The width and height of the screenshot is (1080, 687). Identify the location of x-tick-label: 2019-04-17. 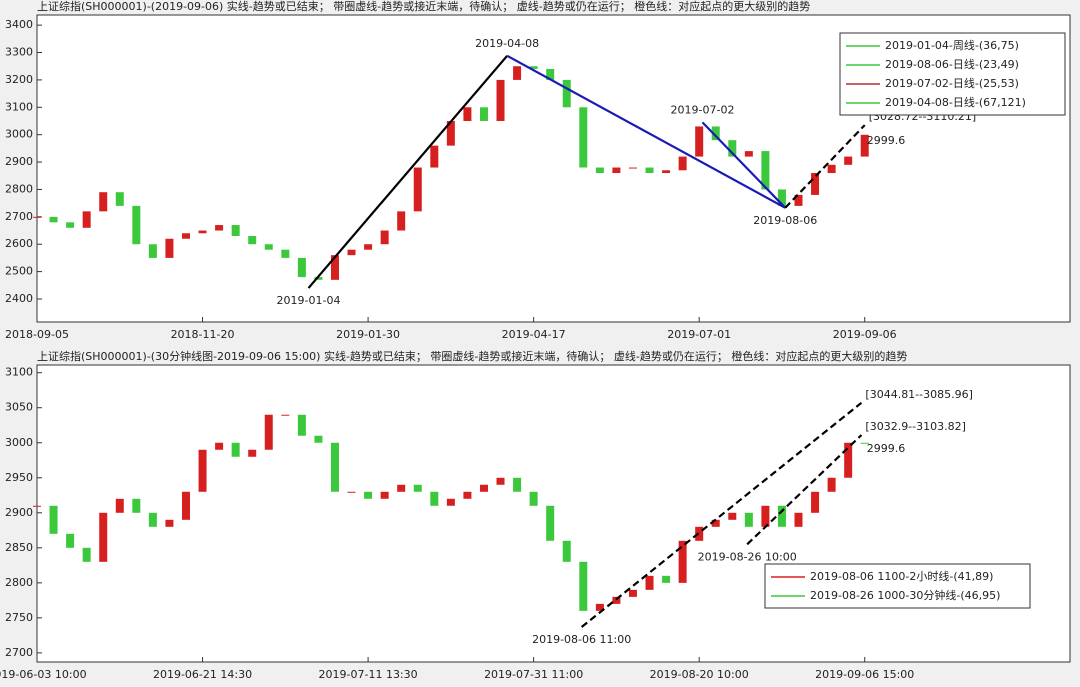
(534, 334).